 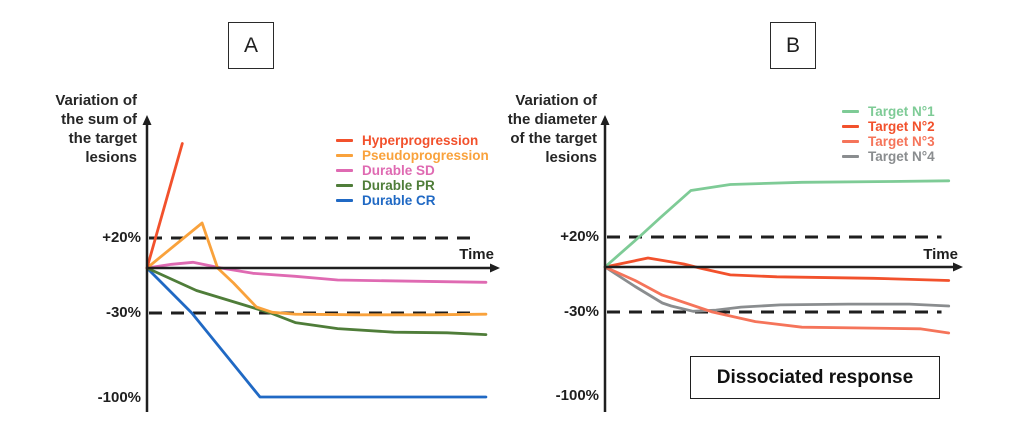 I want to click on legend-item-durable-cr: Durable CR, so click(x=412, y=200).